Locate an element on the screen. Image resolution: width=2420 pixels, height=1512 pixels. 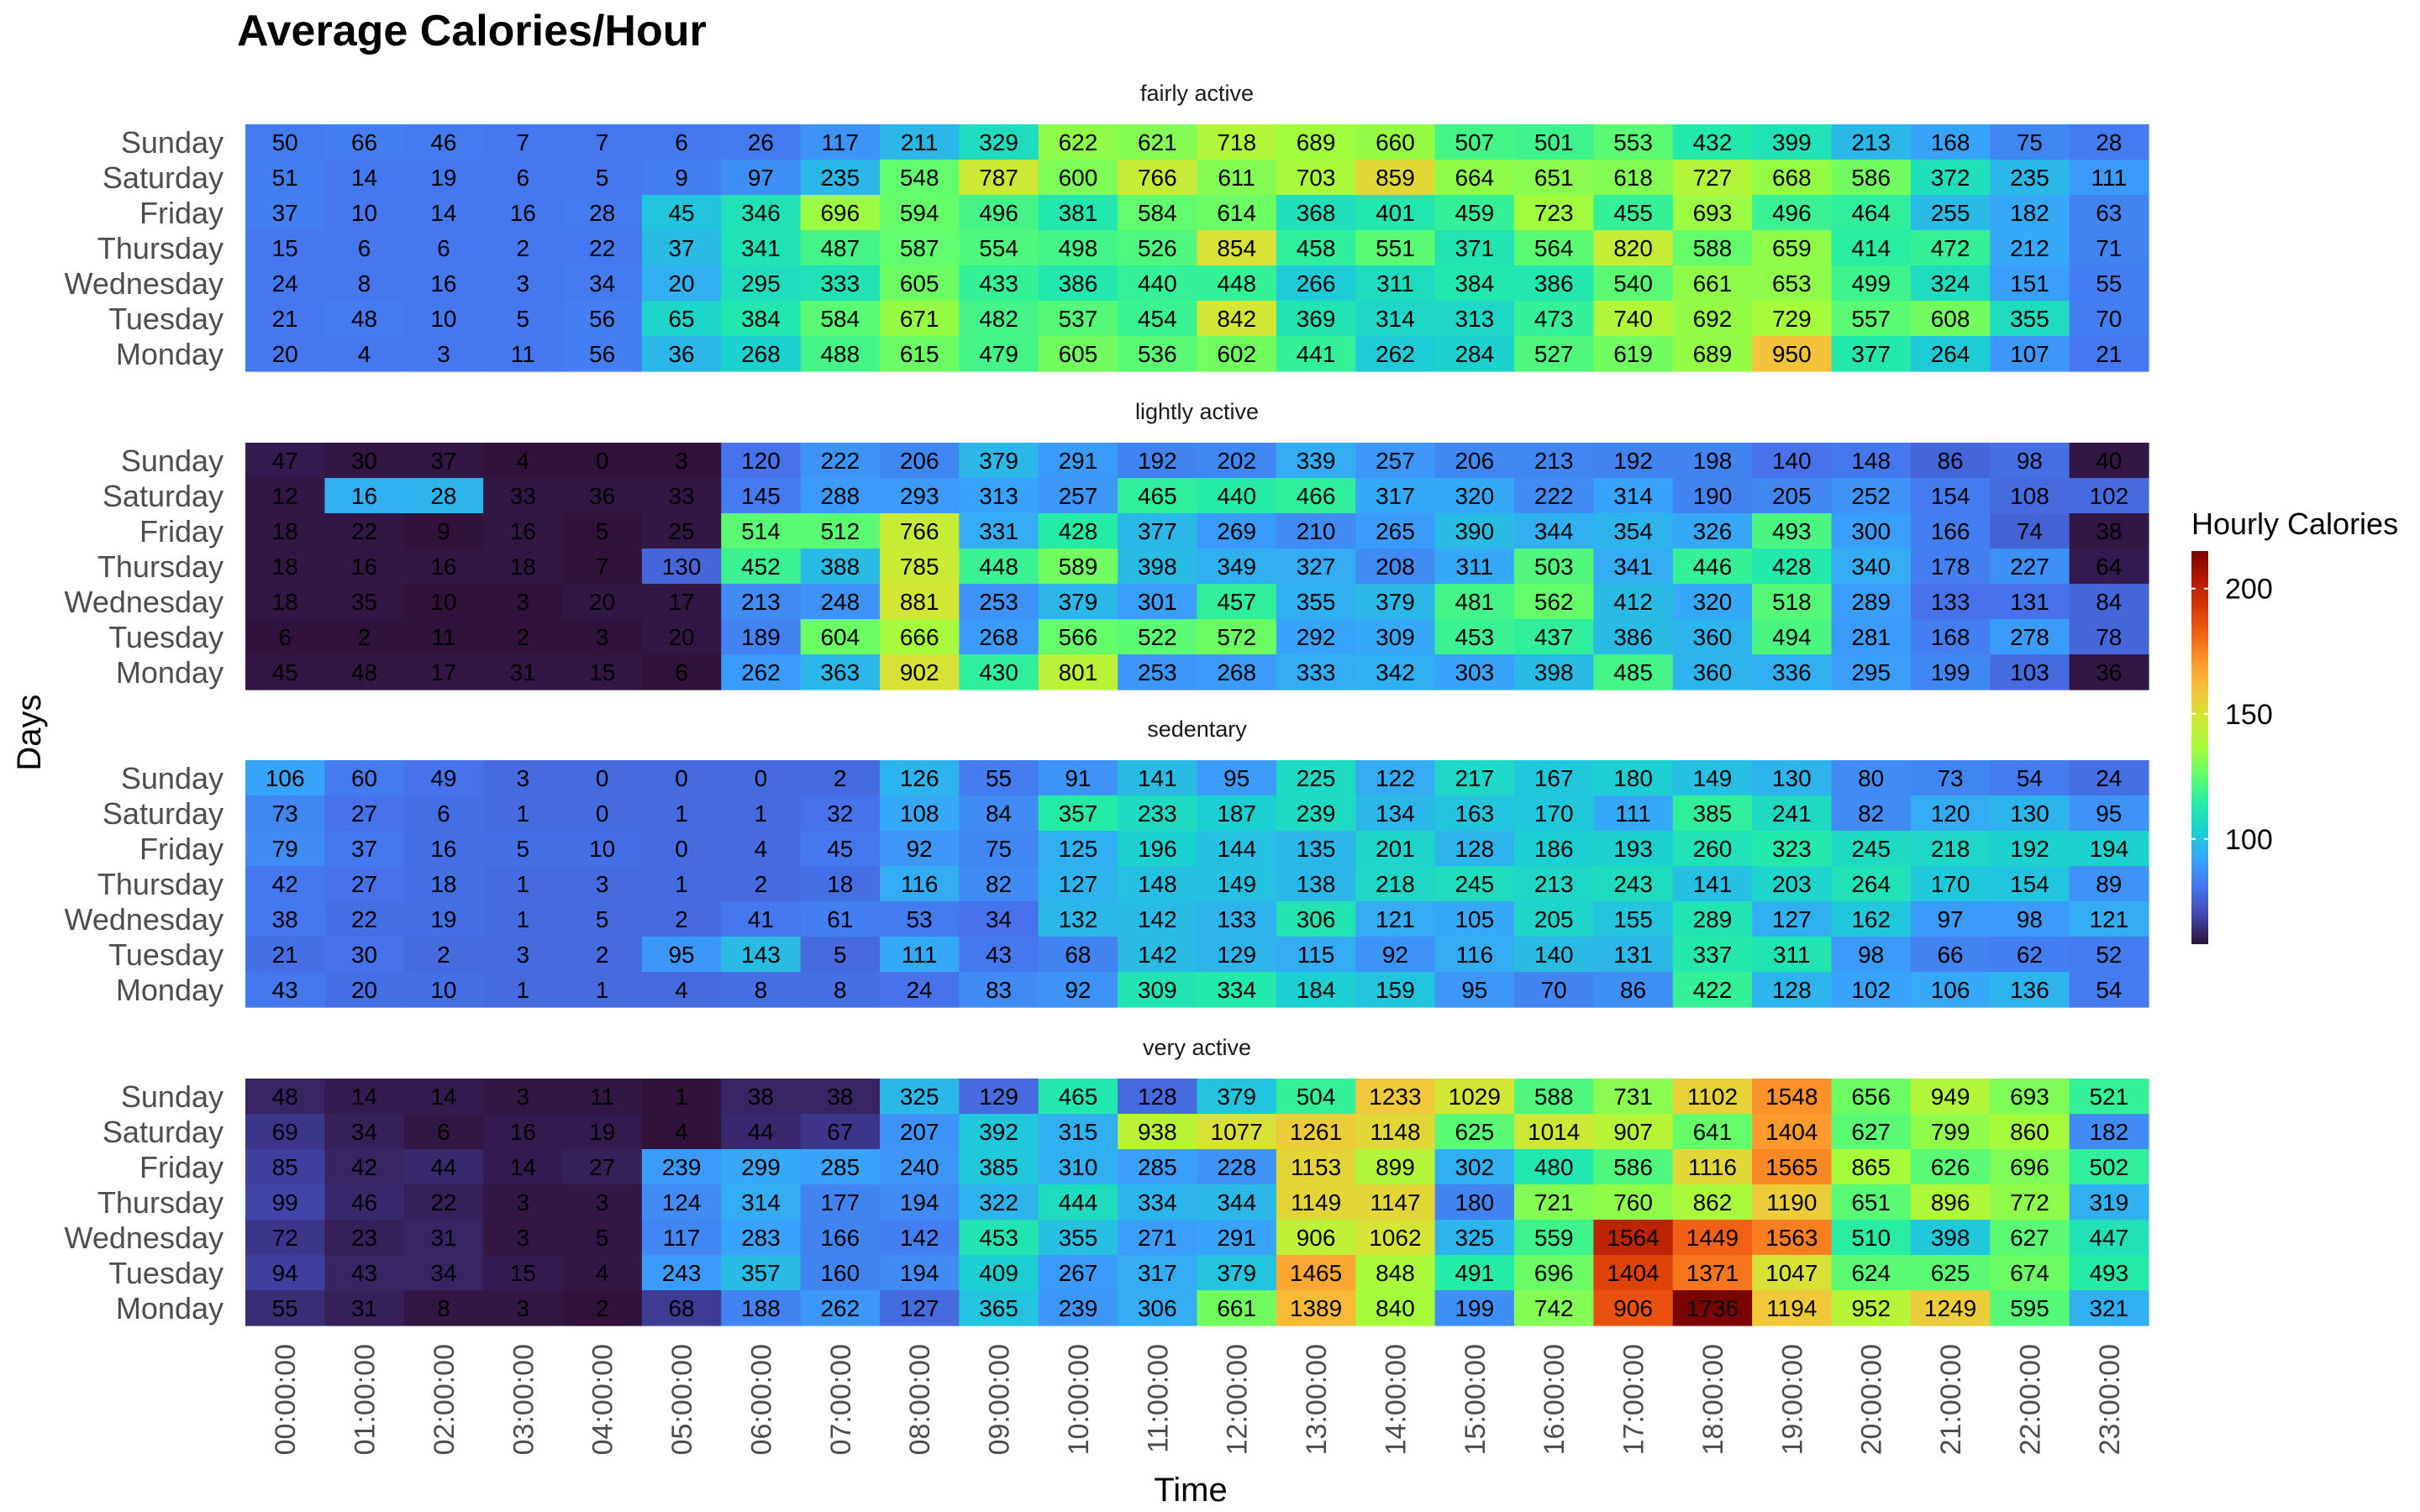
cell-value-label: 848 is located at coordinates (1395, 1273).